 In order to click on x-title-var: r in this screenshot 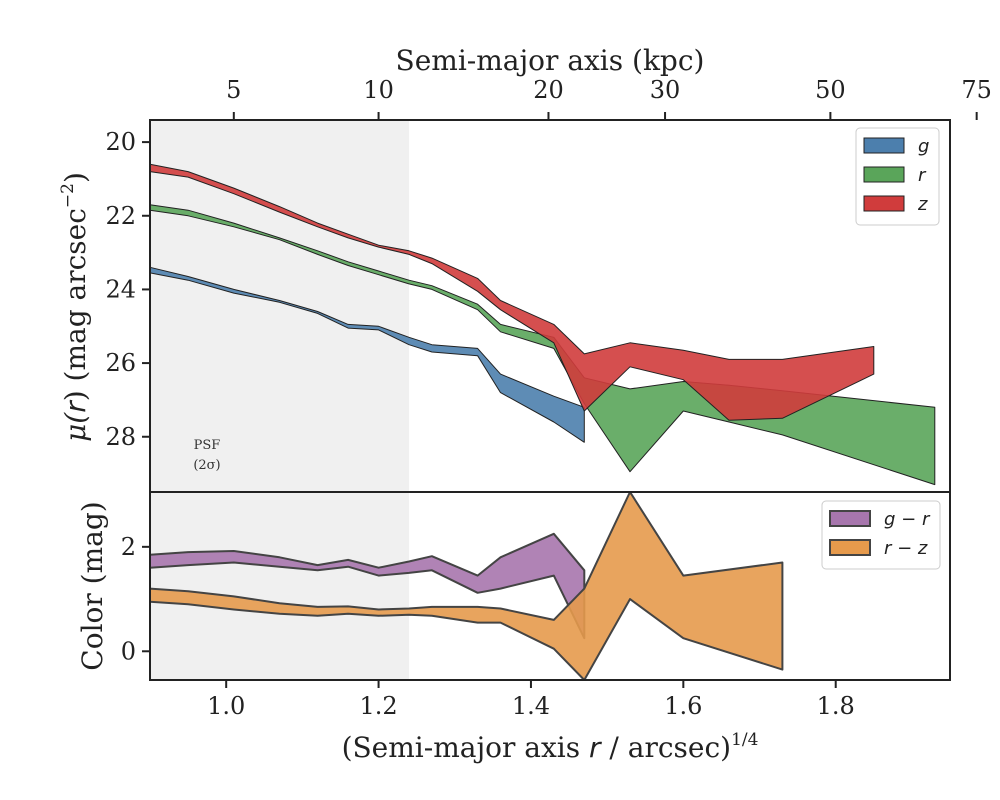, I will do `click(595, 747)`.